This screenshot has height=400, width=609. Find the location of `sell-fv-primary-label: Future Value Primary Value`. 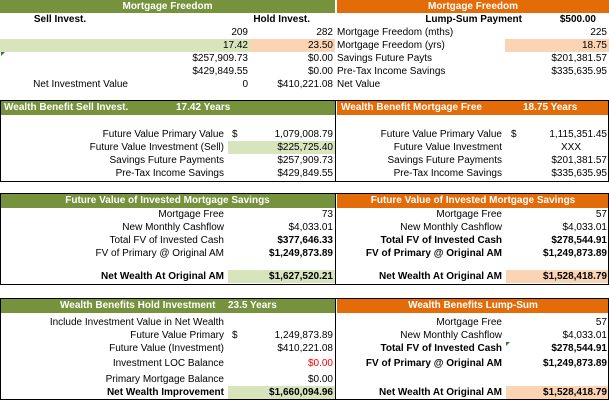

sell-fv-primary-label: Future Value Primary Value is located at coordinates (163, 134).